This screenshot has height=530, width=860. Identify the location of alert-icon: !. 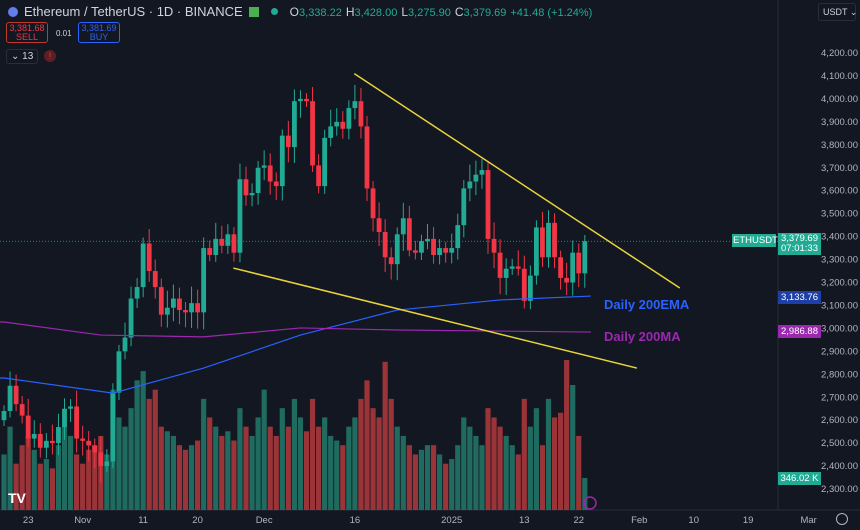
(50, 56).